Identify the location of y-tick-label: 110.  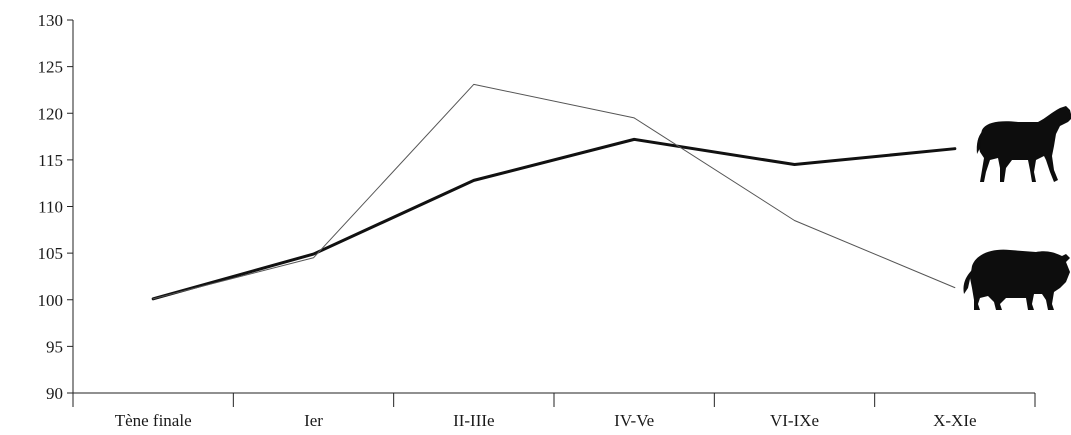
(50, 207).